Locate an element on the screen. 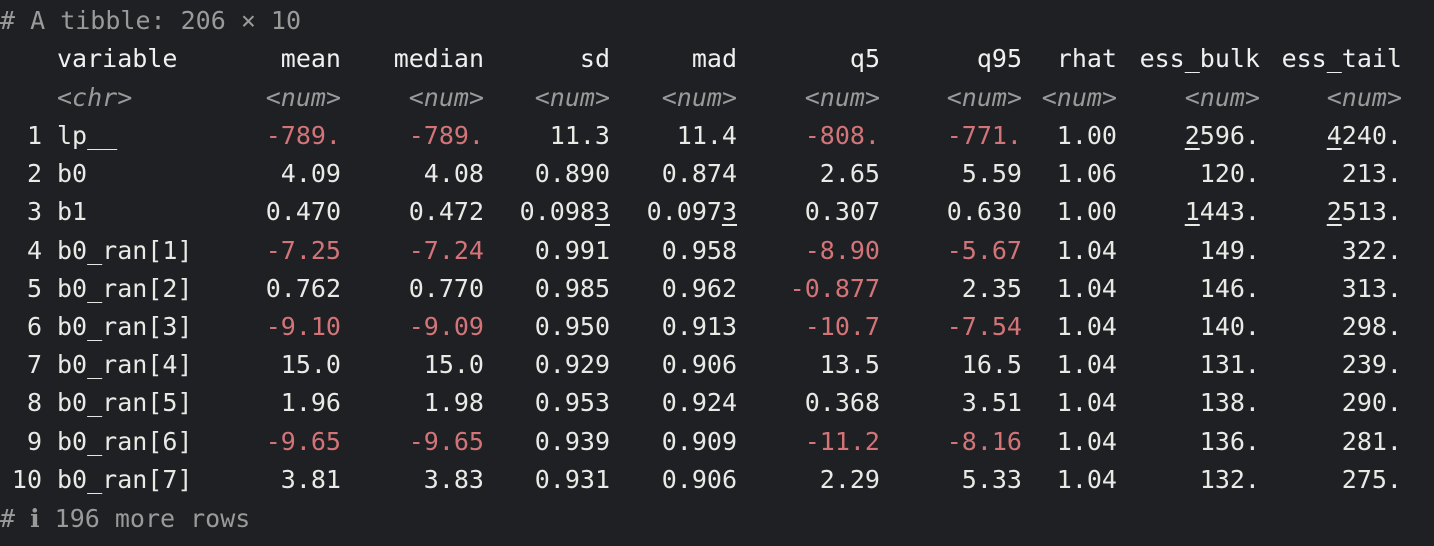 Image resolution: width=1434 pixels, height=546 pixels. column-header-mad: mad is located at coordinates (714, 58).